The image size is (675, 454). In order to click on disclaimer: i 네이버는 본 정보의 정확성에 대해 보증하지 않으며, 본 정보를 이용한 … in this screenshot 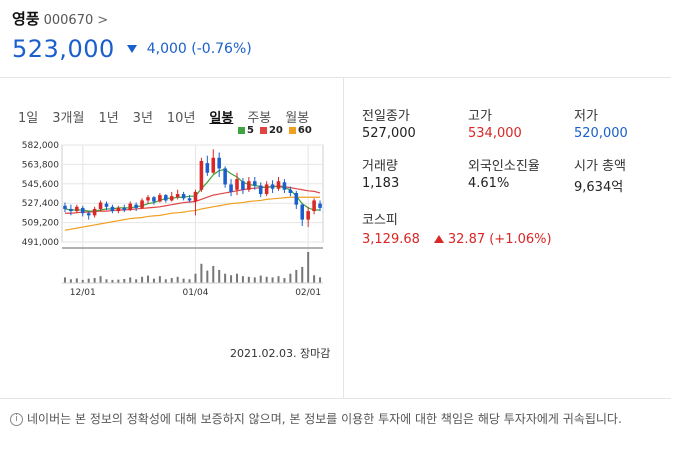, I will do `click(340, 419)`.